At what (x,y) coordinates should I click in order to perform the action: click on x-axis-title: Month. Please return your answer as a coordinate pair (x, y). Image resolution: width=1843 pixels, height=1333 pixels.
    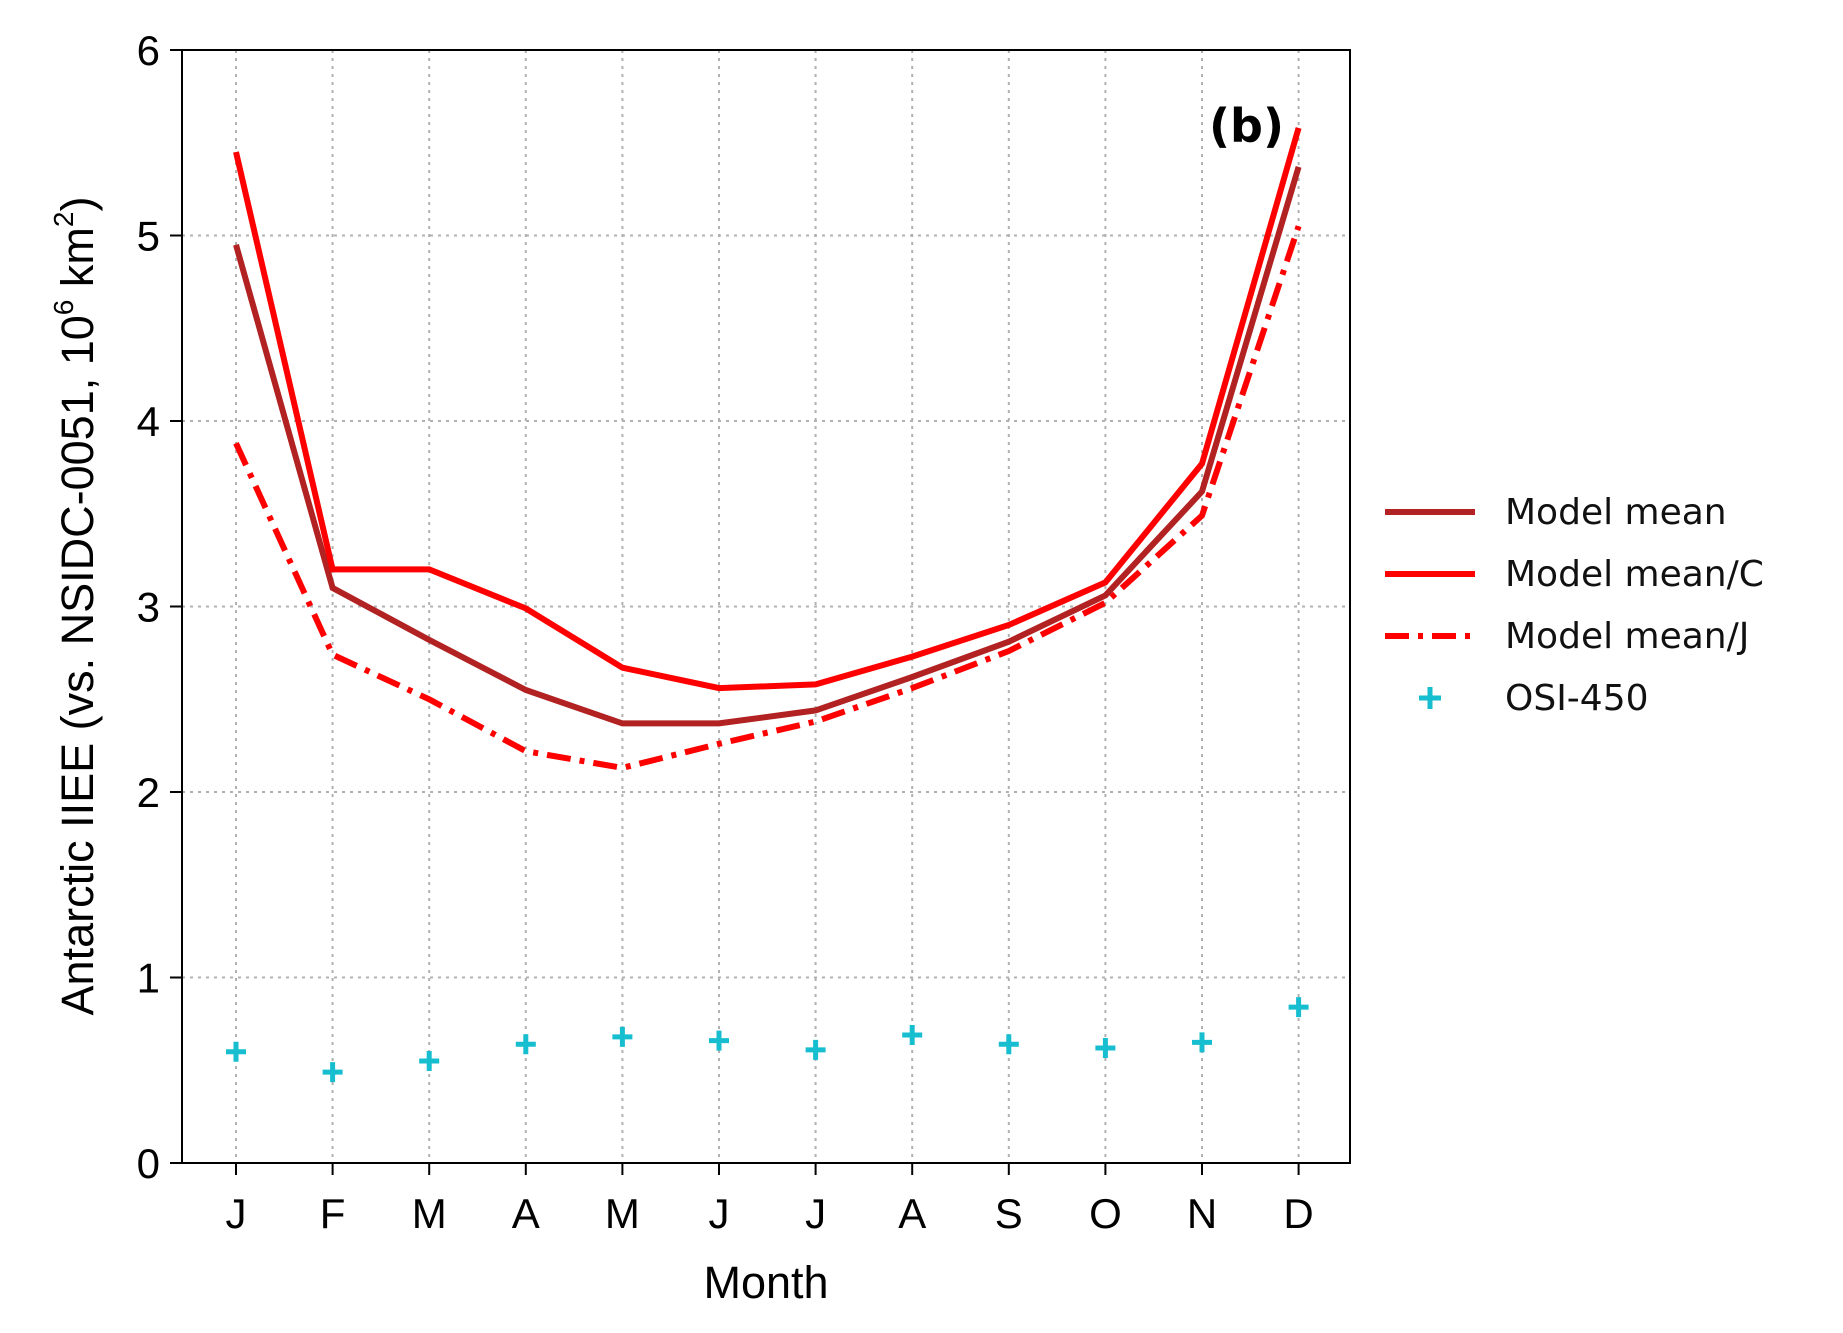
    Looking at the image, I should click on (765, 1282).